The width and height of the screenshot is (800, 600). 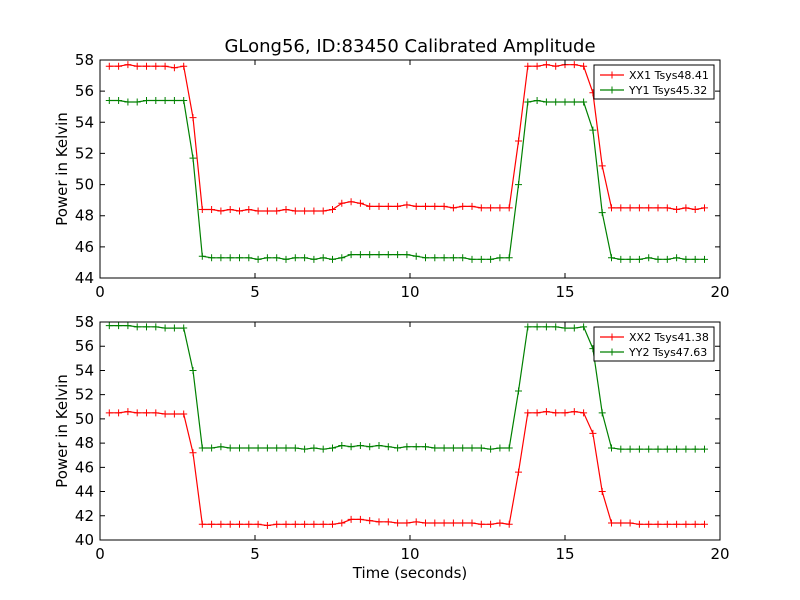 What do you see at coordinates (84, 185) in the screenshot?
I see `y-tick-label: 50` at bounding box center [84, 185].